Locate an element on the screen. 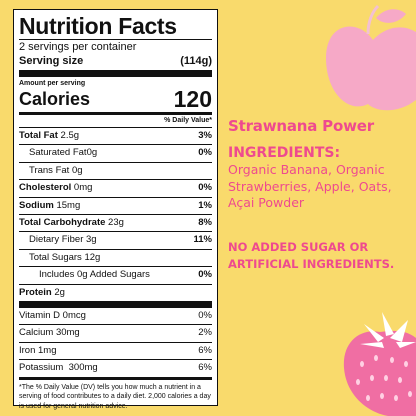 The height and width of the screenshot is (416, 416). ingredients-heading: INGREDIENTS: is located at coordinates (284, 153).